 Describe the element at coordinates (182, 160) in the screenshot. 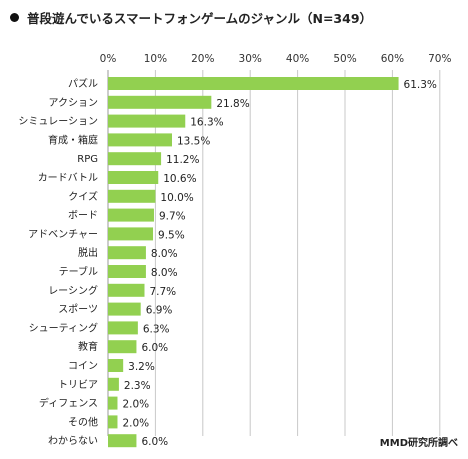

I see `value-label: 11.2%` at that location.